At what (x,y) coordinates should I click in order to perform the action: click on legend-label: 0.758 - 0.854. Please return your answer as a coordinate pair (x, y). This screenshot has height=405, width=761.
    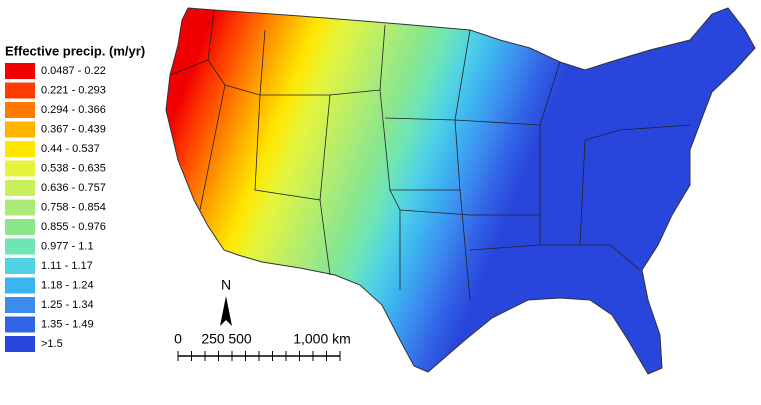
    Looking at the image, I should click on (73, 207).